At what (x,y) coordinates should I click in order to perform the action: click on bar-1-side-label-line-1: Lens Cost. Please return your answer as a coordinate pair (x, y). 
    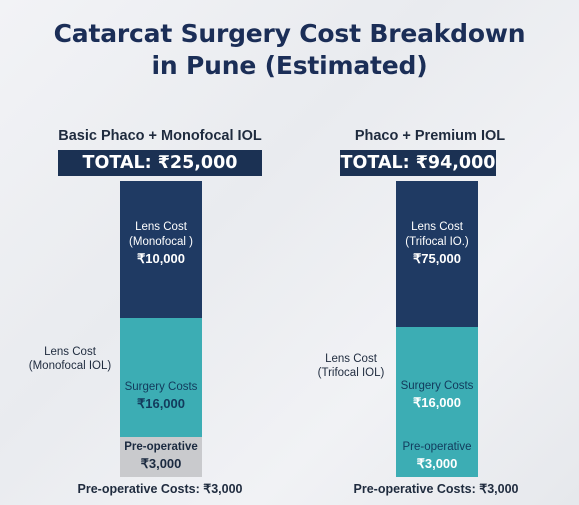
    Looking at the image, I should click on (70, 352).